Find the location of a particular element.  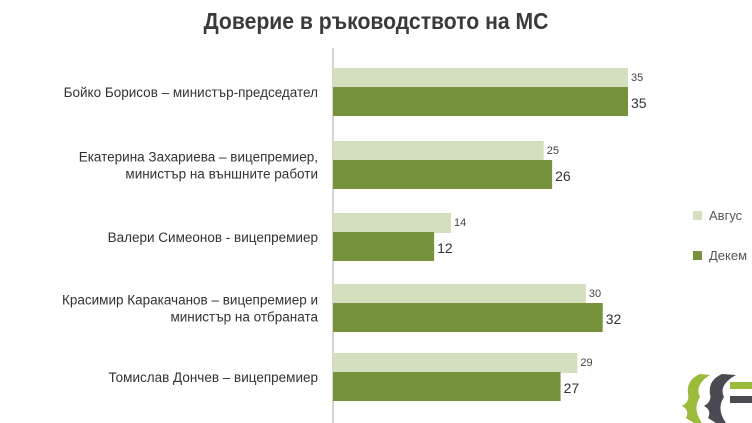

data-label-series-2: 27 is located at coordinates (572, 388).